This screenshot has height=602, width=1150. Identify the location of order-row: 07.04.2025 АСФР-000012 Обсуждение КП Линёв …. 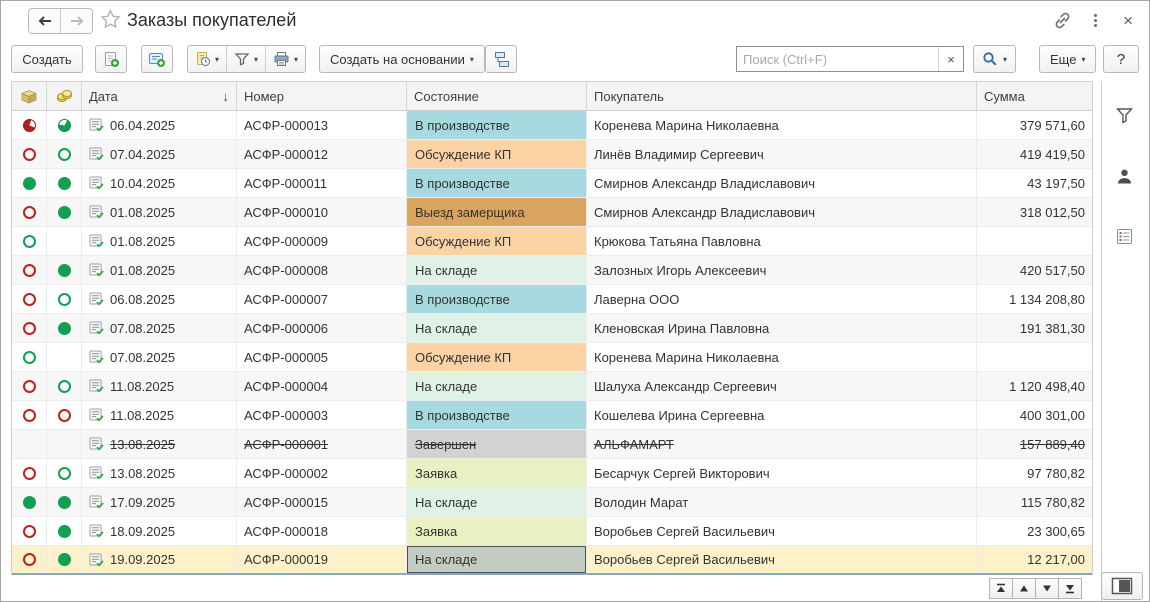
(552, 154).